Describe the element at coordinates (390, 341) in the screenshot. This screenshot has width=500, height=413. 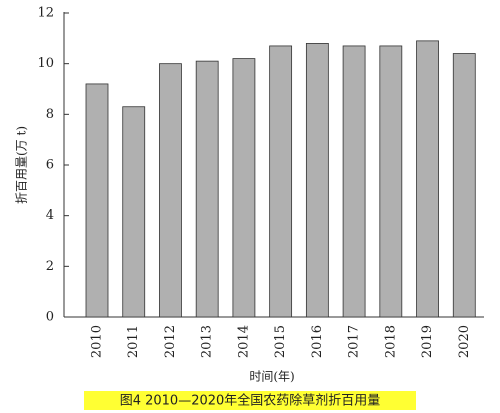
I see `x-tick-label: 2018` at that location.